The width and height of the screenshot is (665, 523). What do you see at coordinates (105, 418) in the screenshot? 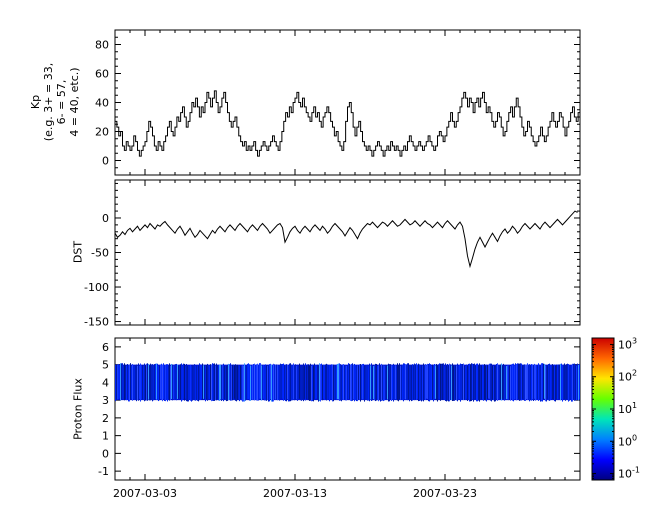
I see `proton-flux-y-tick-label: 2` at bounding box center [105, 418].